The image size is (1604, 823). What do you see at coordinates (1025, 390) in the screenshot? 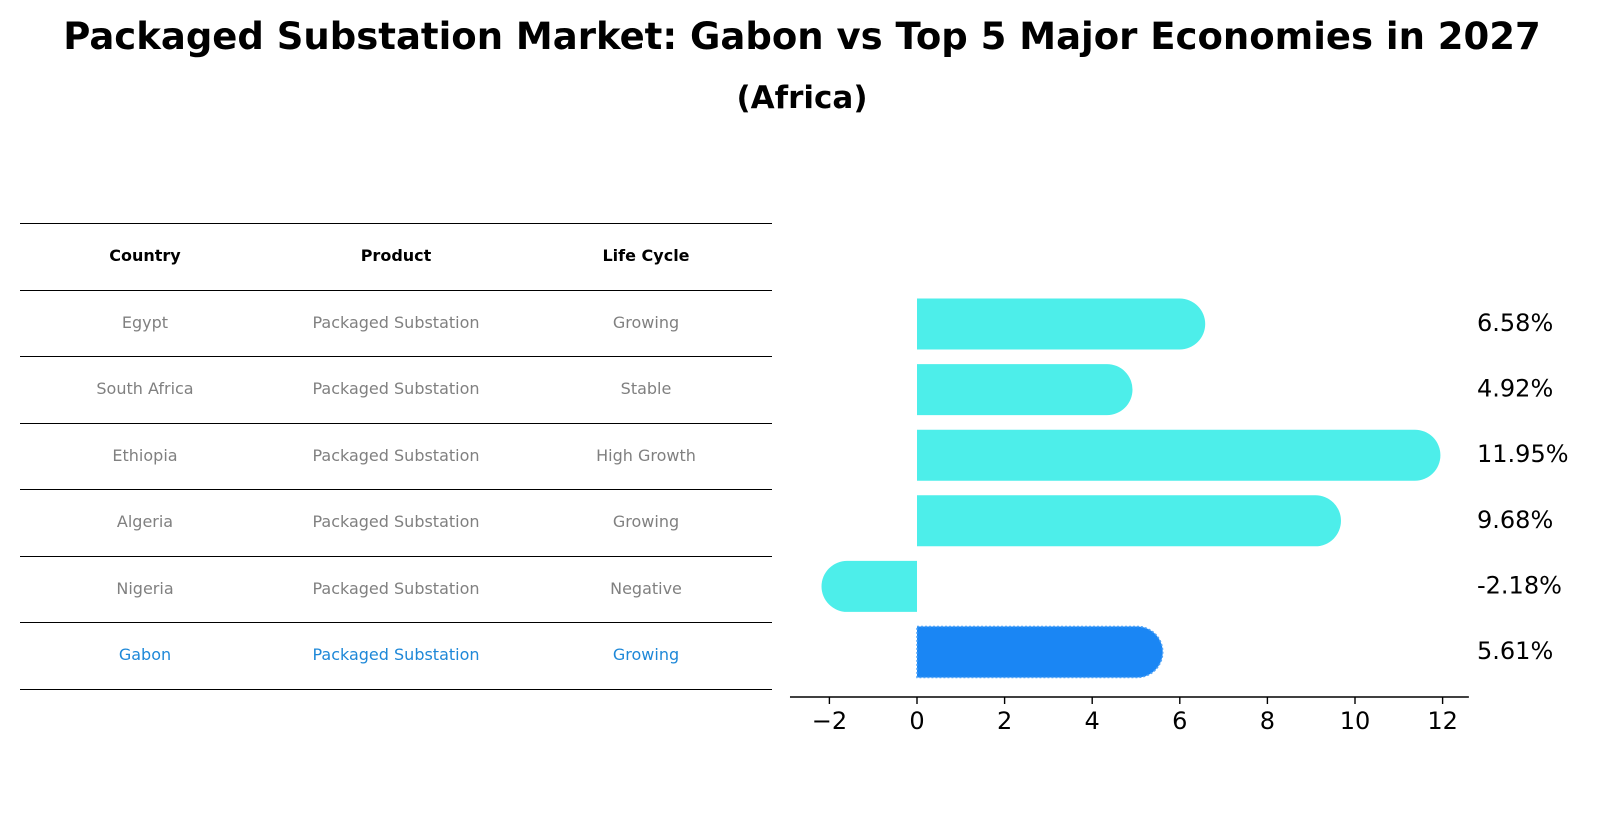
I see `bar-south-africa` at bounding box center [1025, 390].